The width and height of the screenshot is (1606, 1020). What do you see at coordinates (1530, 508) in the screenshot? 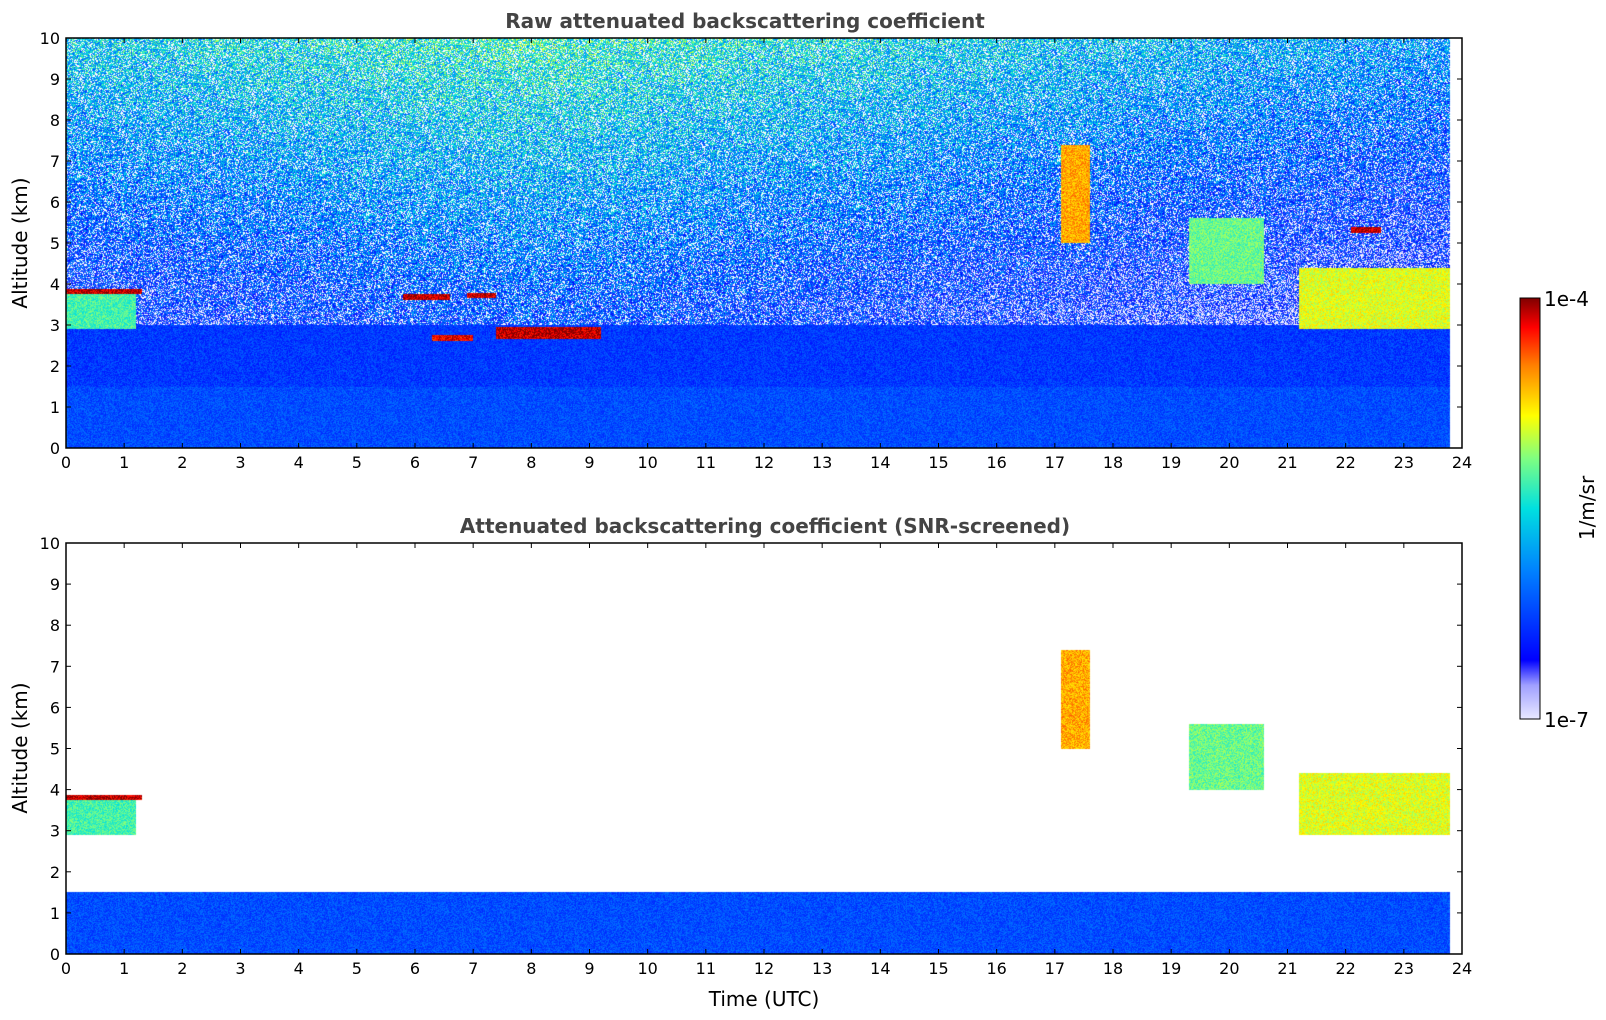
I see `colorbar-scale` at bounding box center [1530, 508].